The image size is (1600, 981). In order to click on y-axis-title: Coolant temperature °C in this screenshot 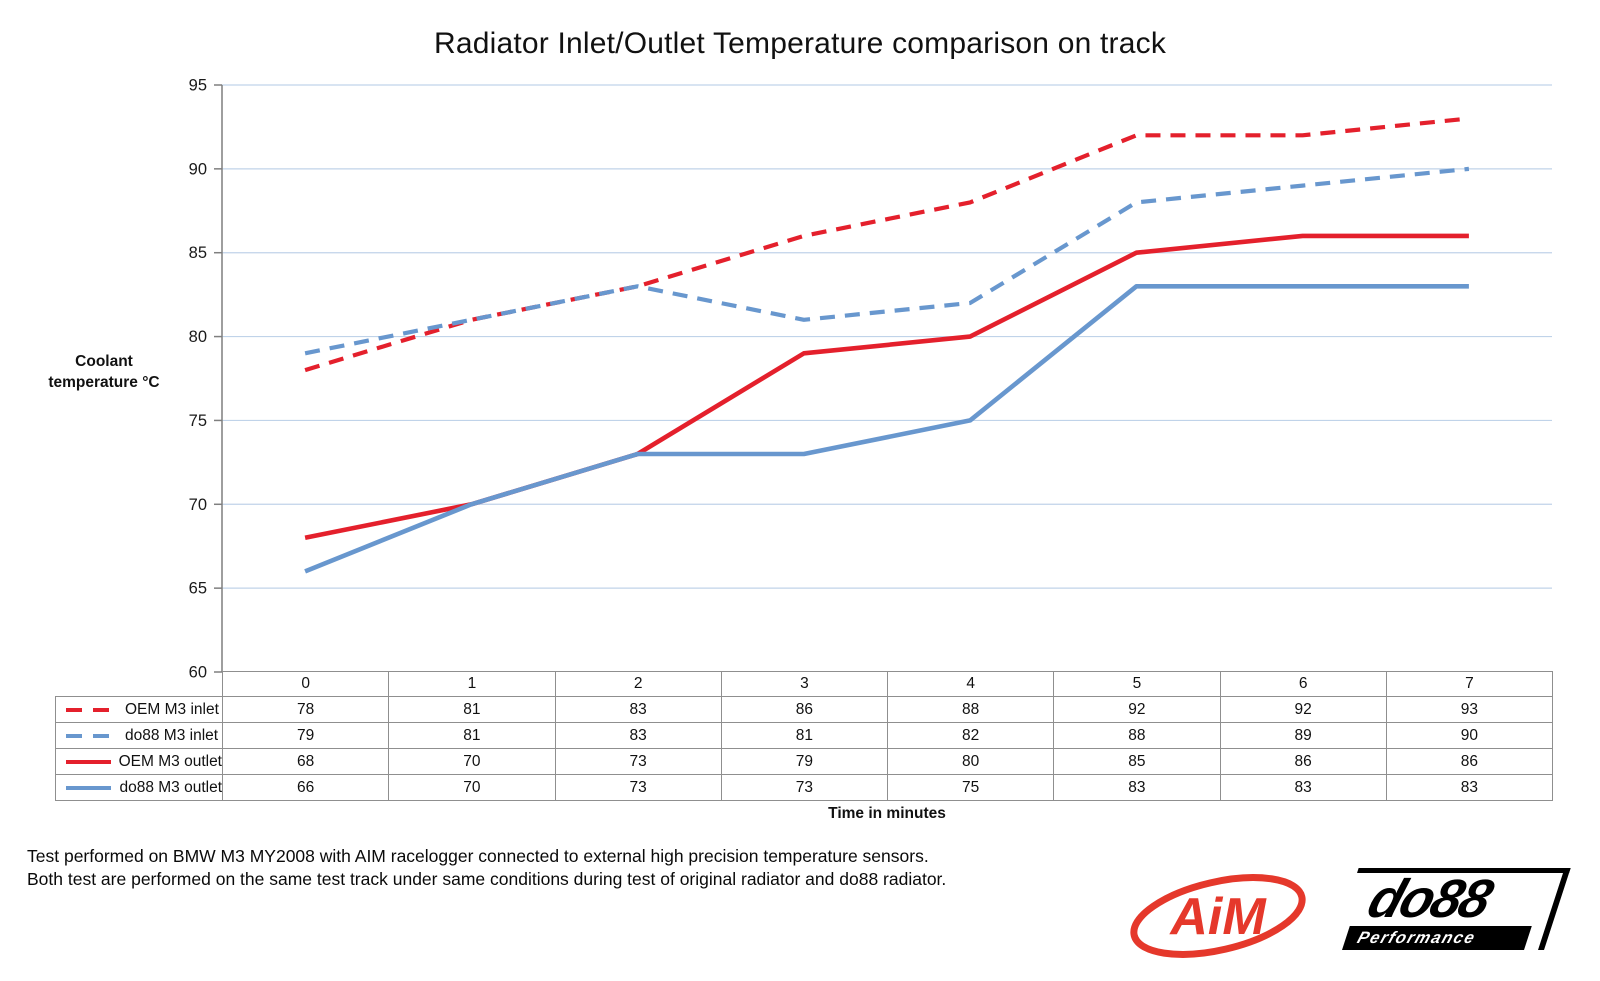, I will do `click(104, 372)`.